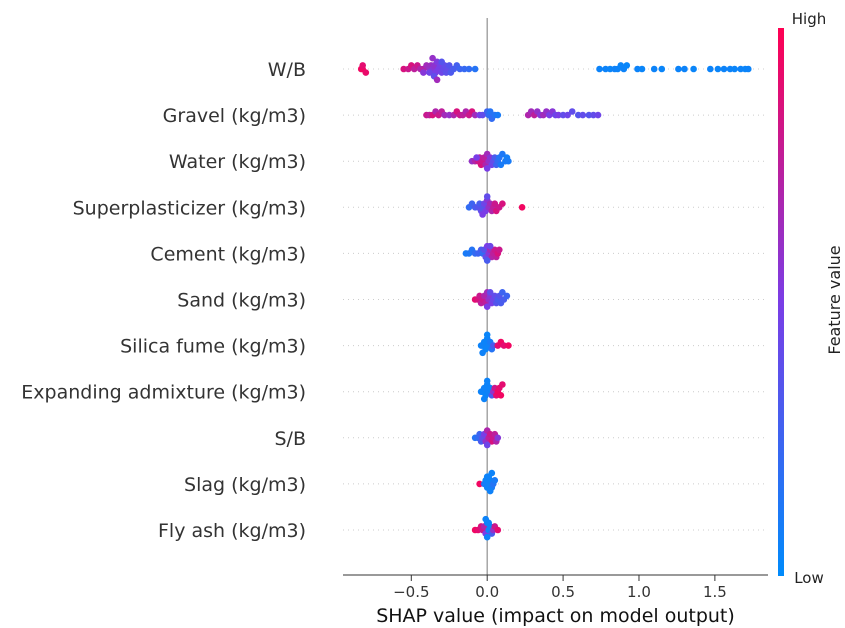 The image size is (845, 628). What do you see at coordinates (809, 19) in the screenshot?
I see `colorbar-high-label: High` at bounding box center [809, 19].